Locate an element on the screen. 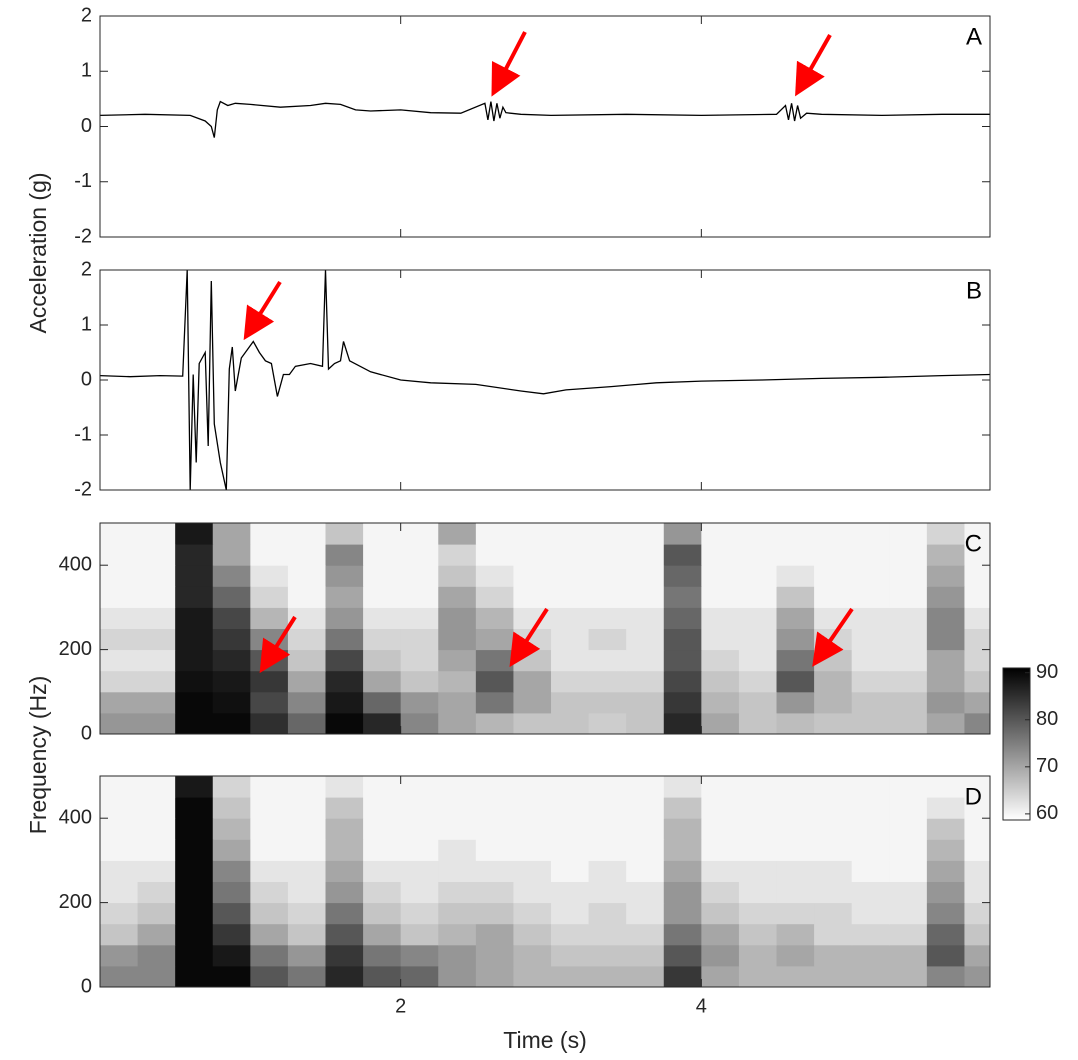 This screenshot has height=1060, width=1078. panel-label: B is located at coordinates (974, 290).